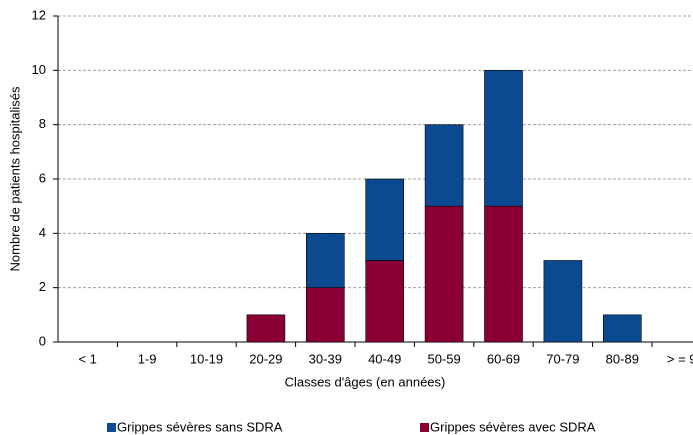 The image size is (693, 435). What do you see at coordinates (39, 69) in the screenshot?
I see `y-tick-label: 10` at bounding box center [39, 69].